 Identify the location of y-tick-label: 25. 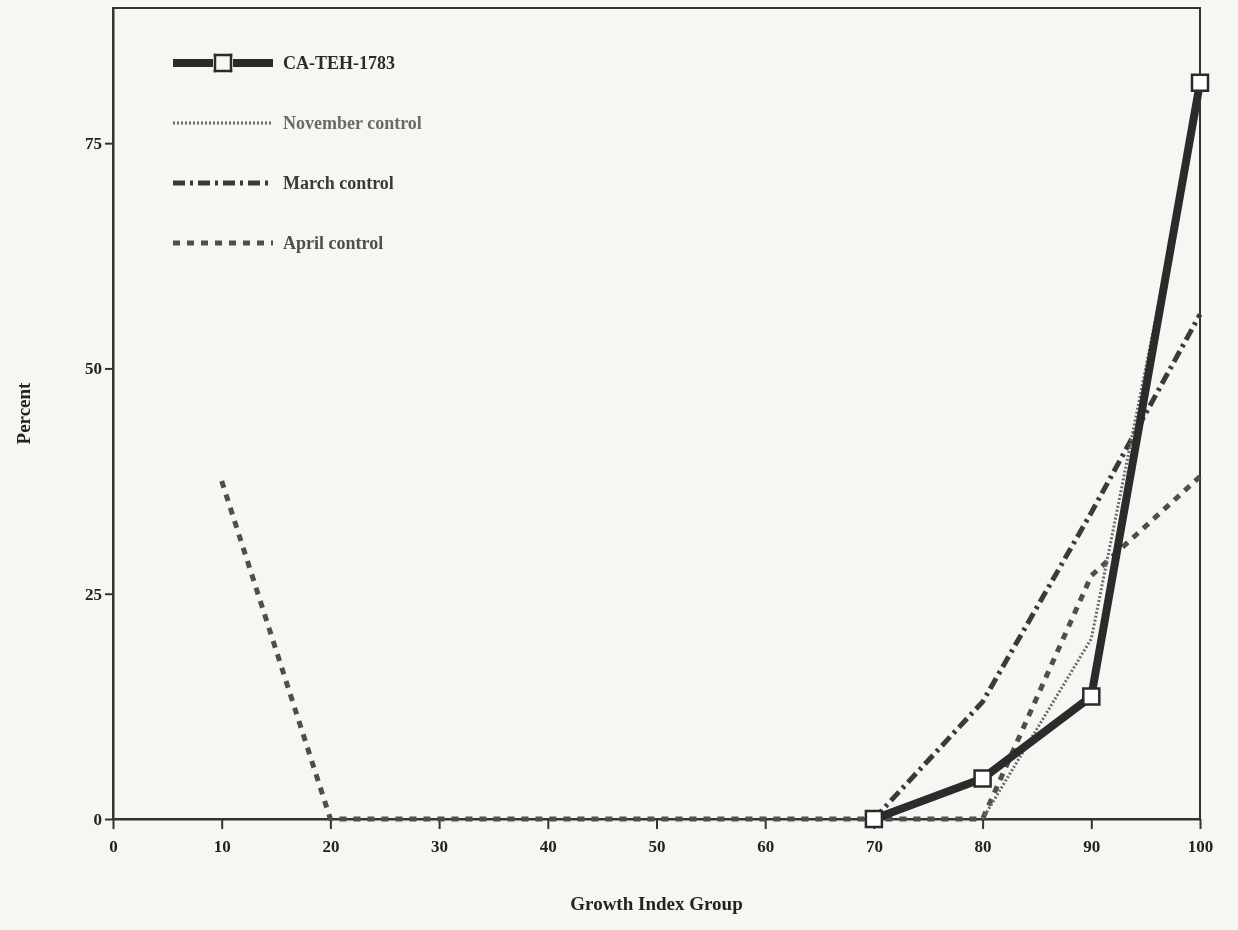
(93, 594).